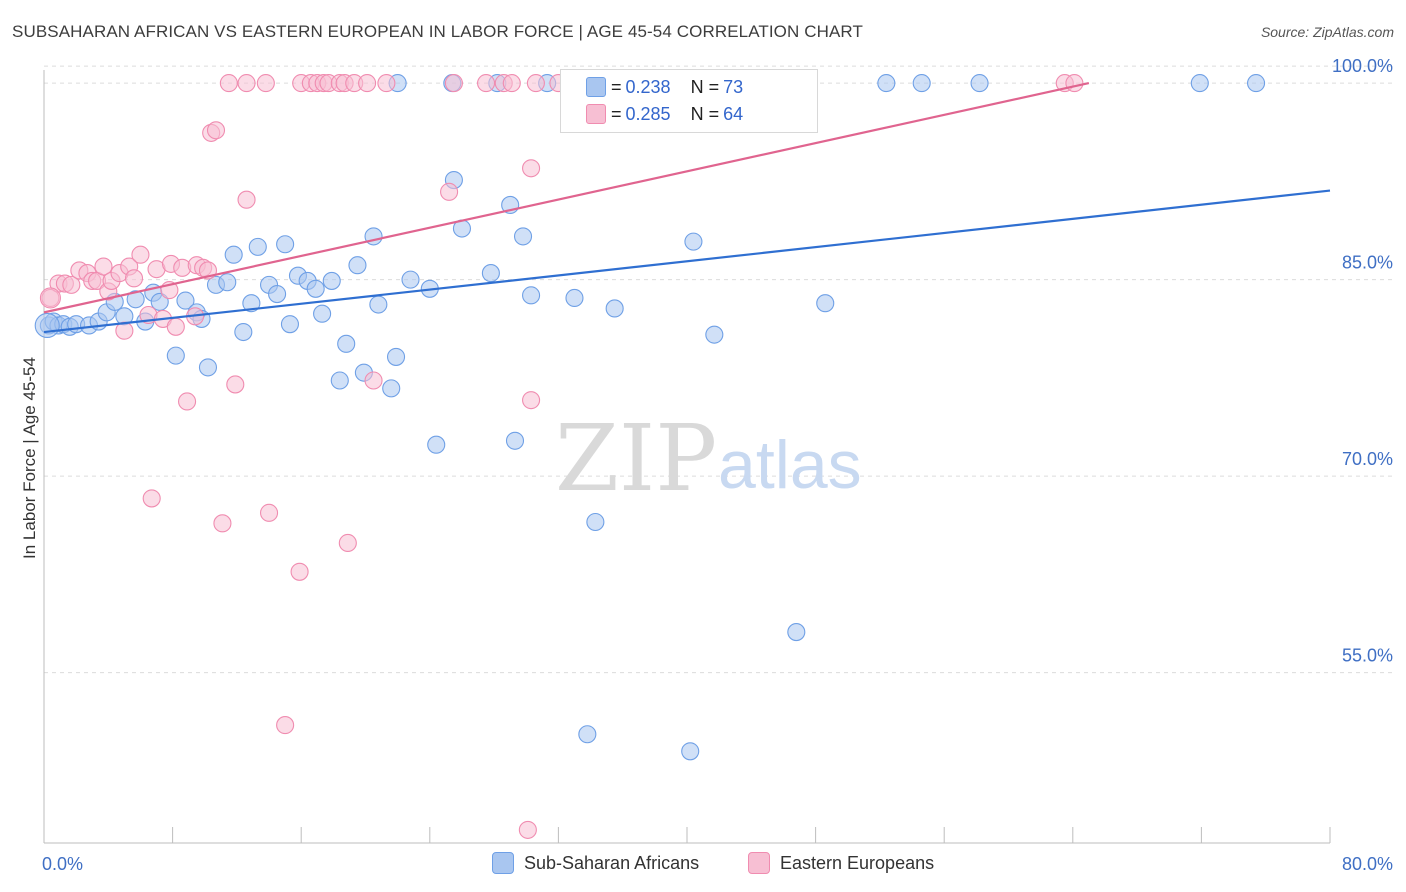 This screenshot has width=1406, height=892. I want to click on chart-source: Source: ZipAtlas.com, so click(1327, 32).